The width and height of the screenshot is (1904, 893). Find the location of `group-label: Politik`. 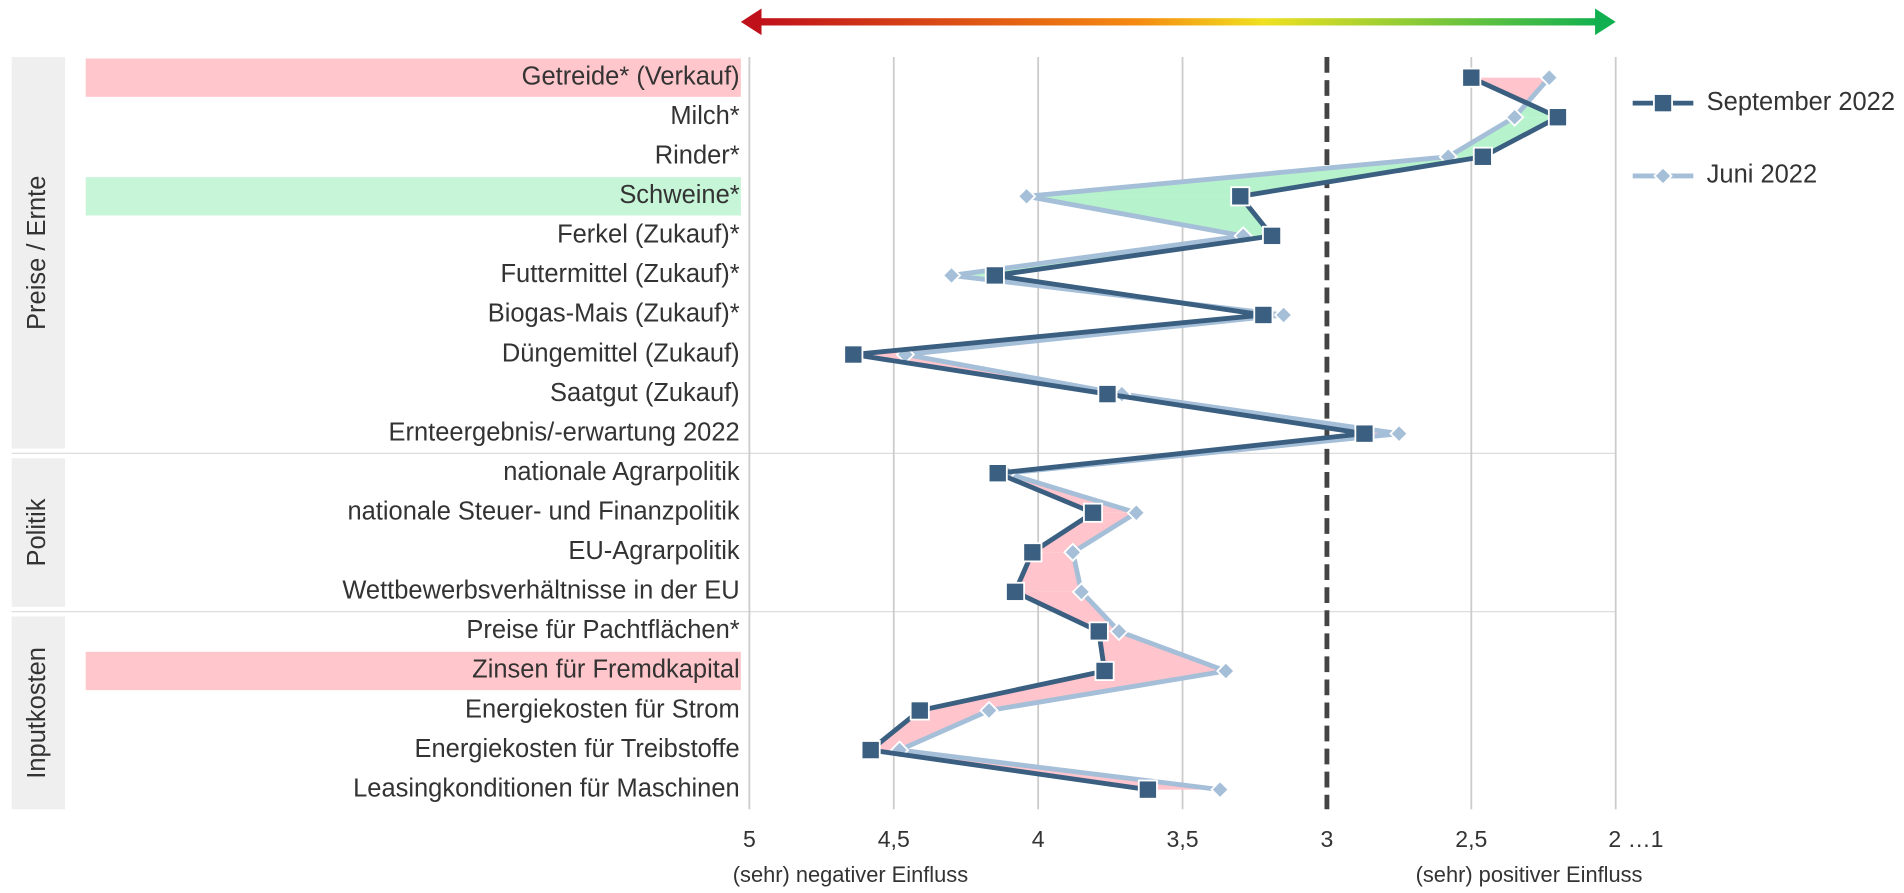

group-label: Politik is located at coordinates (37, 532).